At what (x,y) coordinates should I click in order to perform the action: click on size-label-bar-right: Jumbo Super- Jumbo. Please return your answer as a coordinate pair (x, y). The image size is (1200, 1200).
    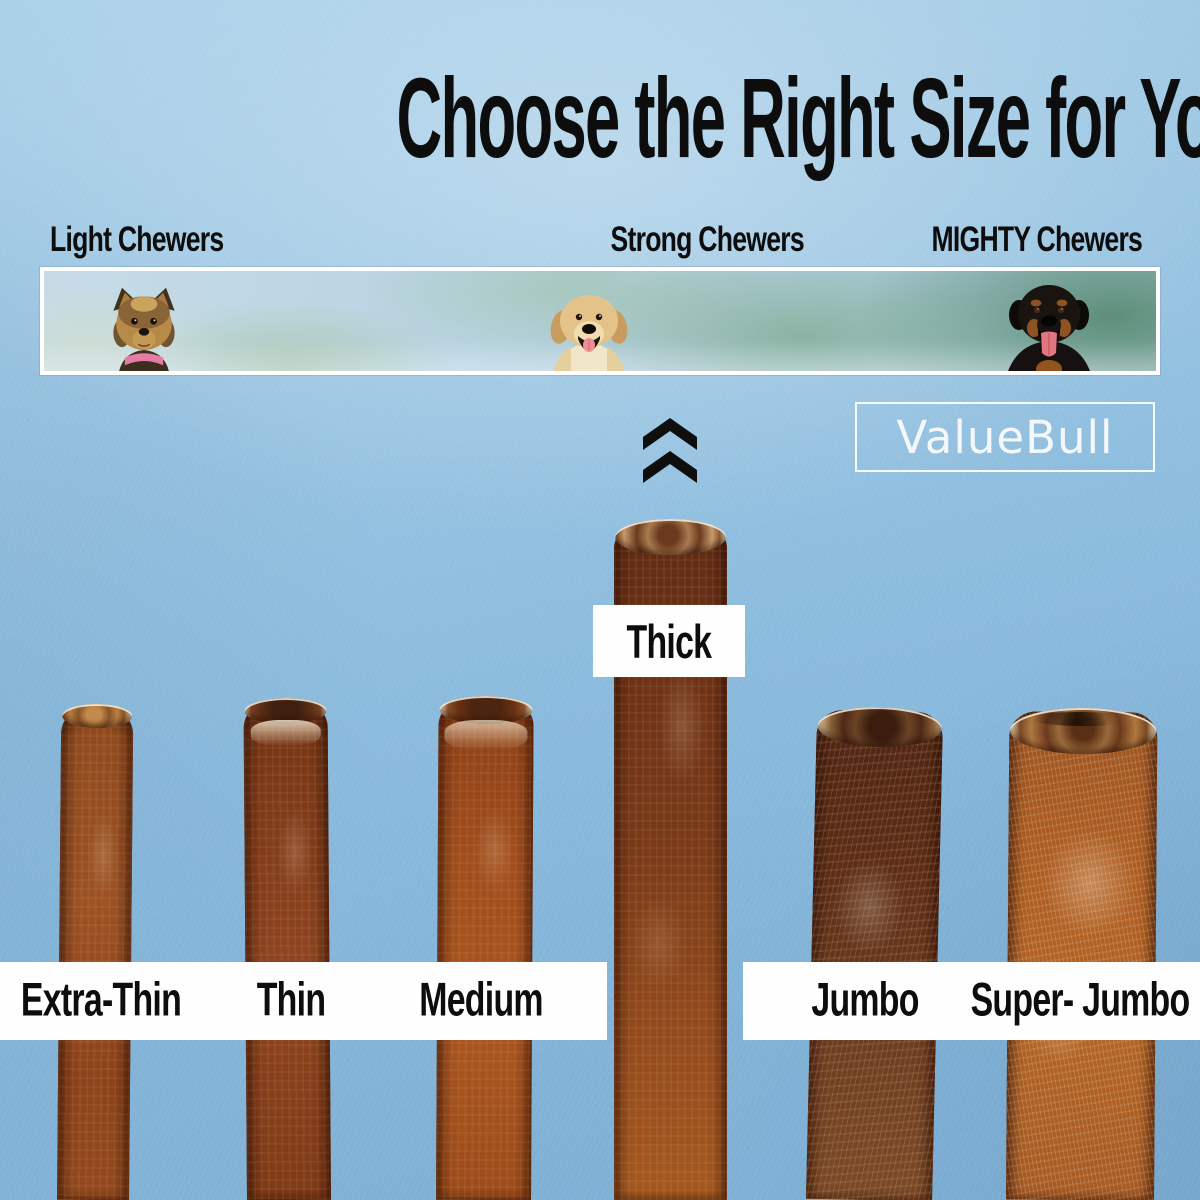
    Looking at the image, I should click on (971, 1001).